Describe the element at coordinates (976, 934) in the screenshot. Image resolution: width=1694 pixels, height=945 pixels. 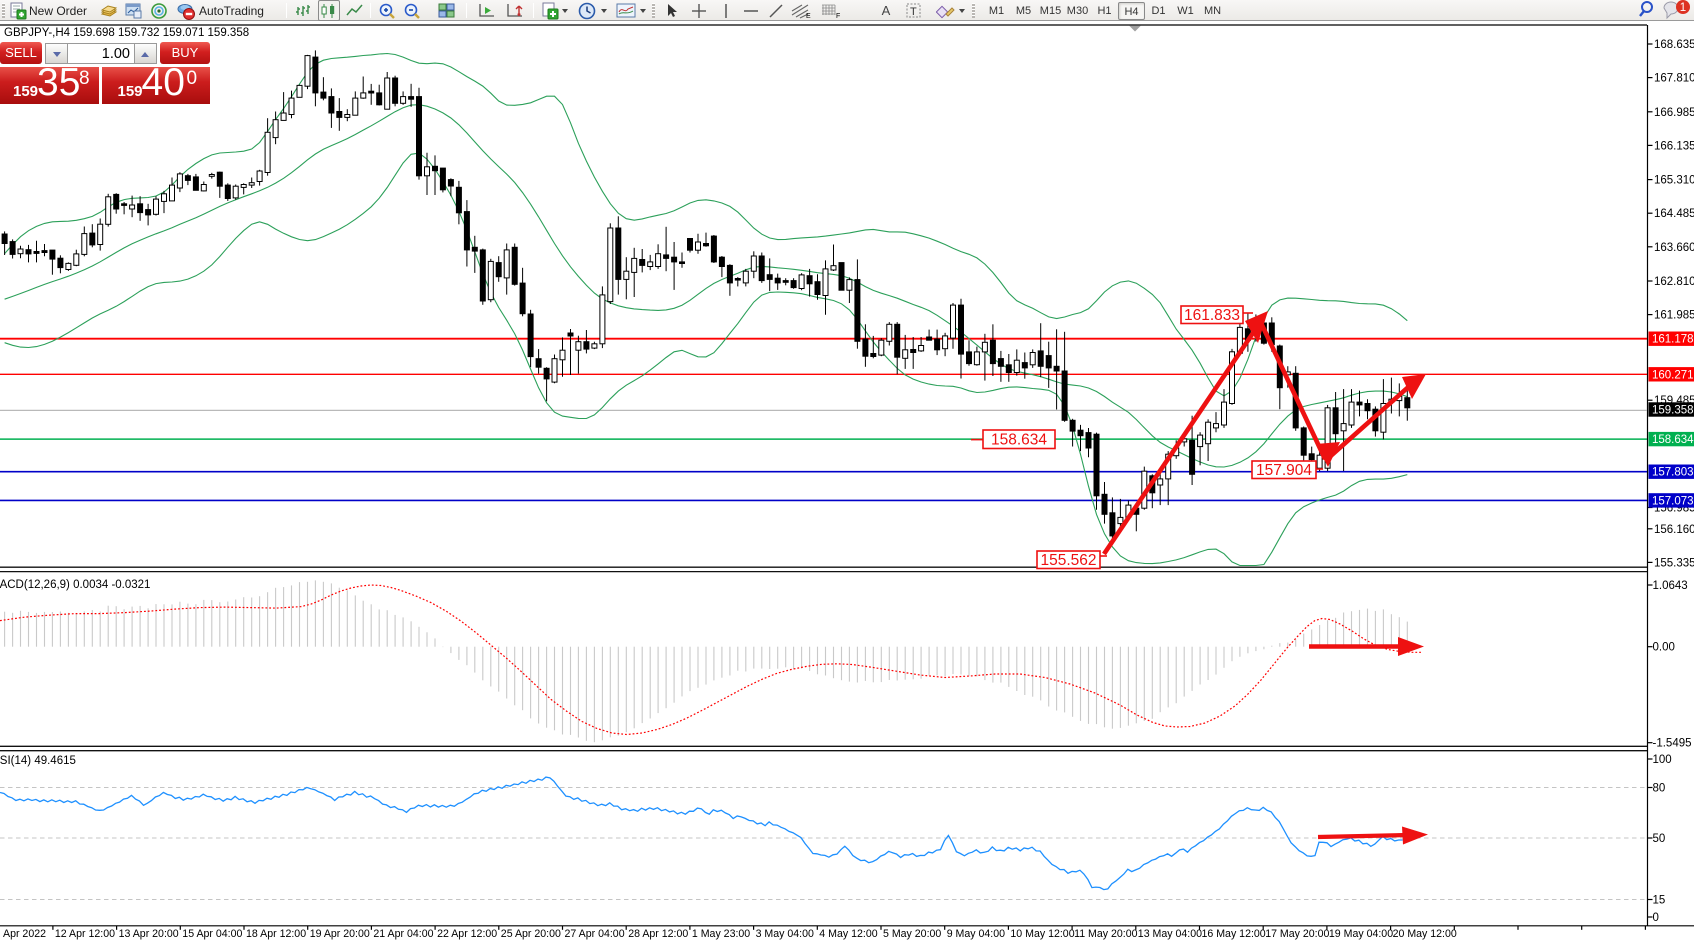
I see `svg-text: 9 May 04:00` at that location.